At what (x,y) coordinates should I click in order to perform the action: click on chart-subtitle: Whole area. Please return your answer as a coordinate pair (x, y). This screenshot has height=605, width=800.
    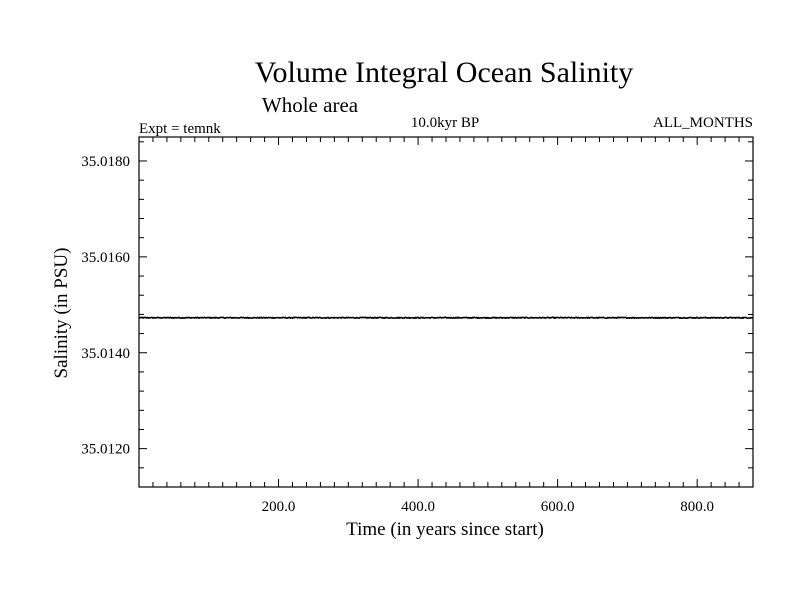
    Looking at the image, I should click on (310, 105).